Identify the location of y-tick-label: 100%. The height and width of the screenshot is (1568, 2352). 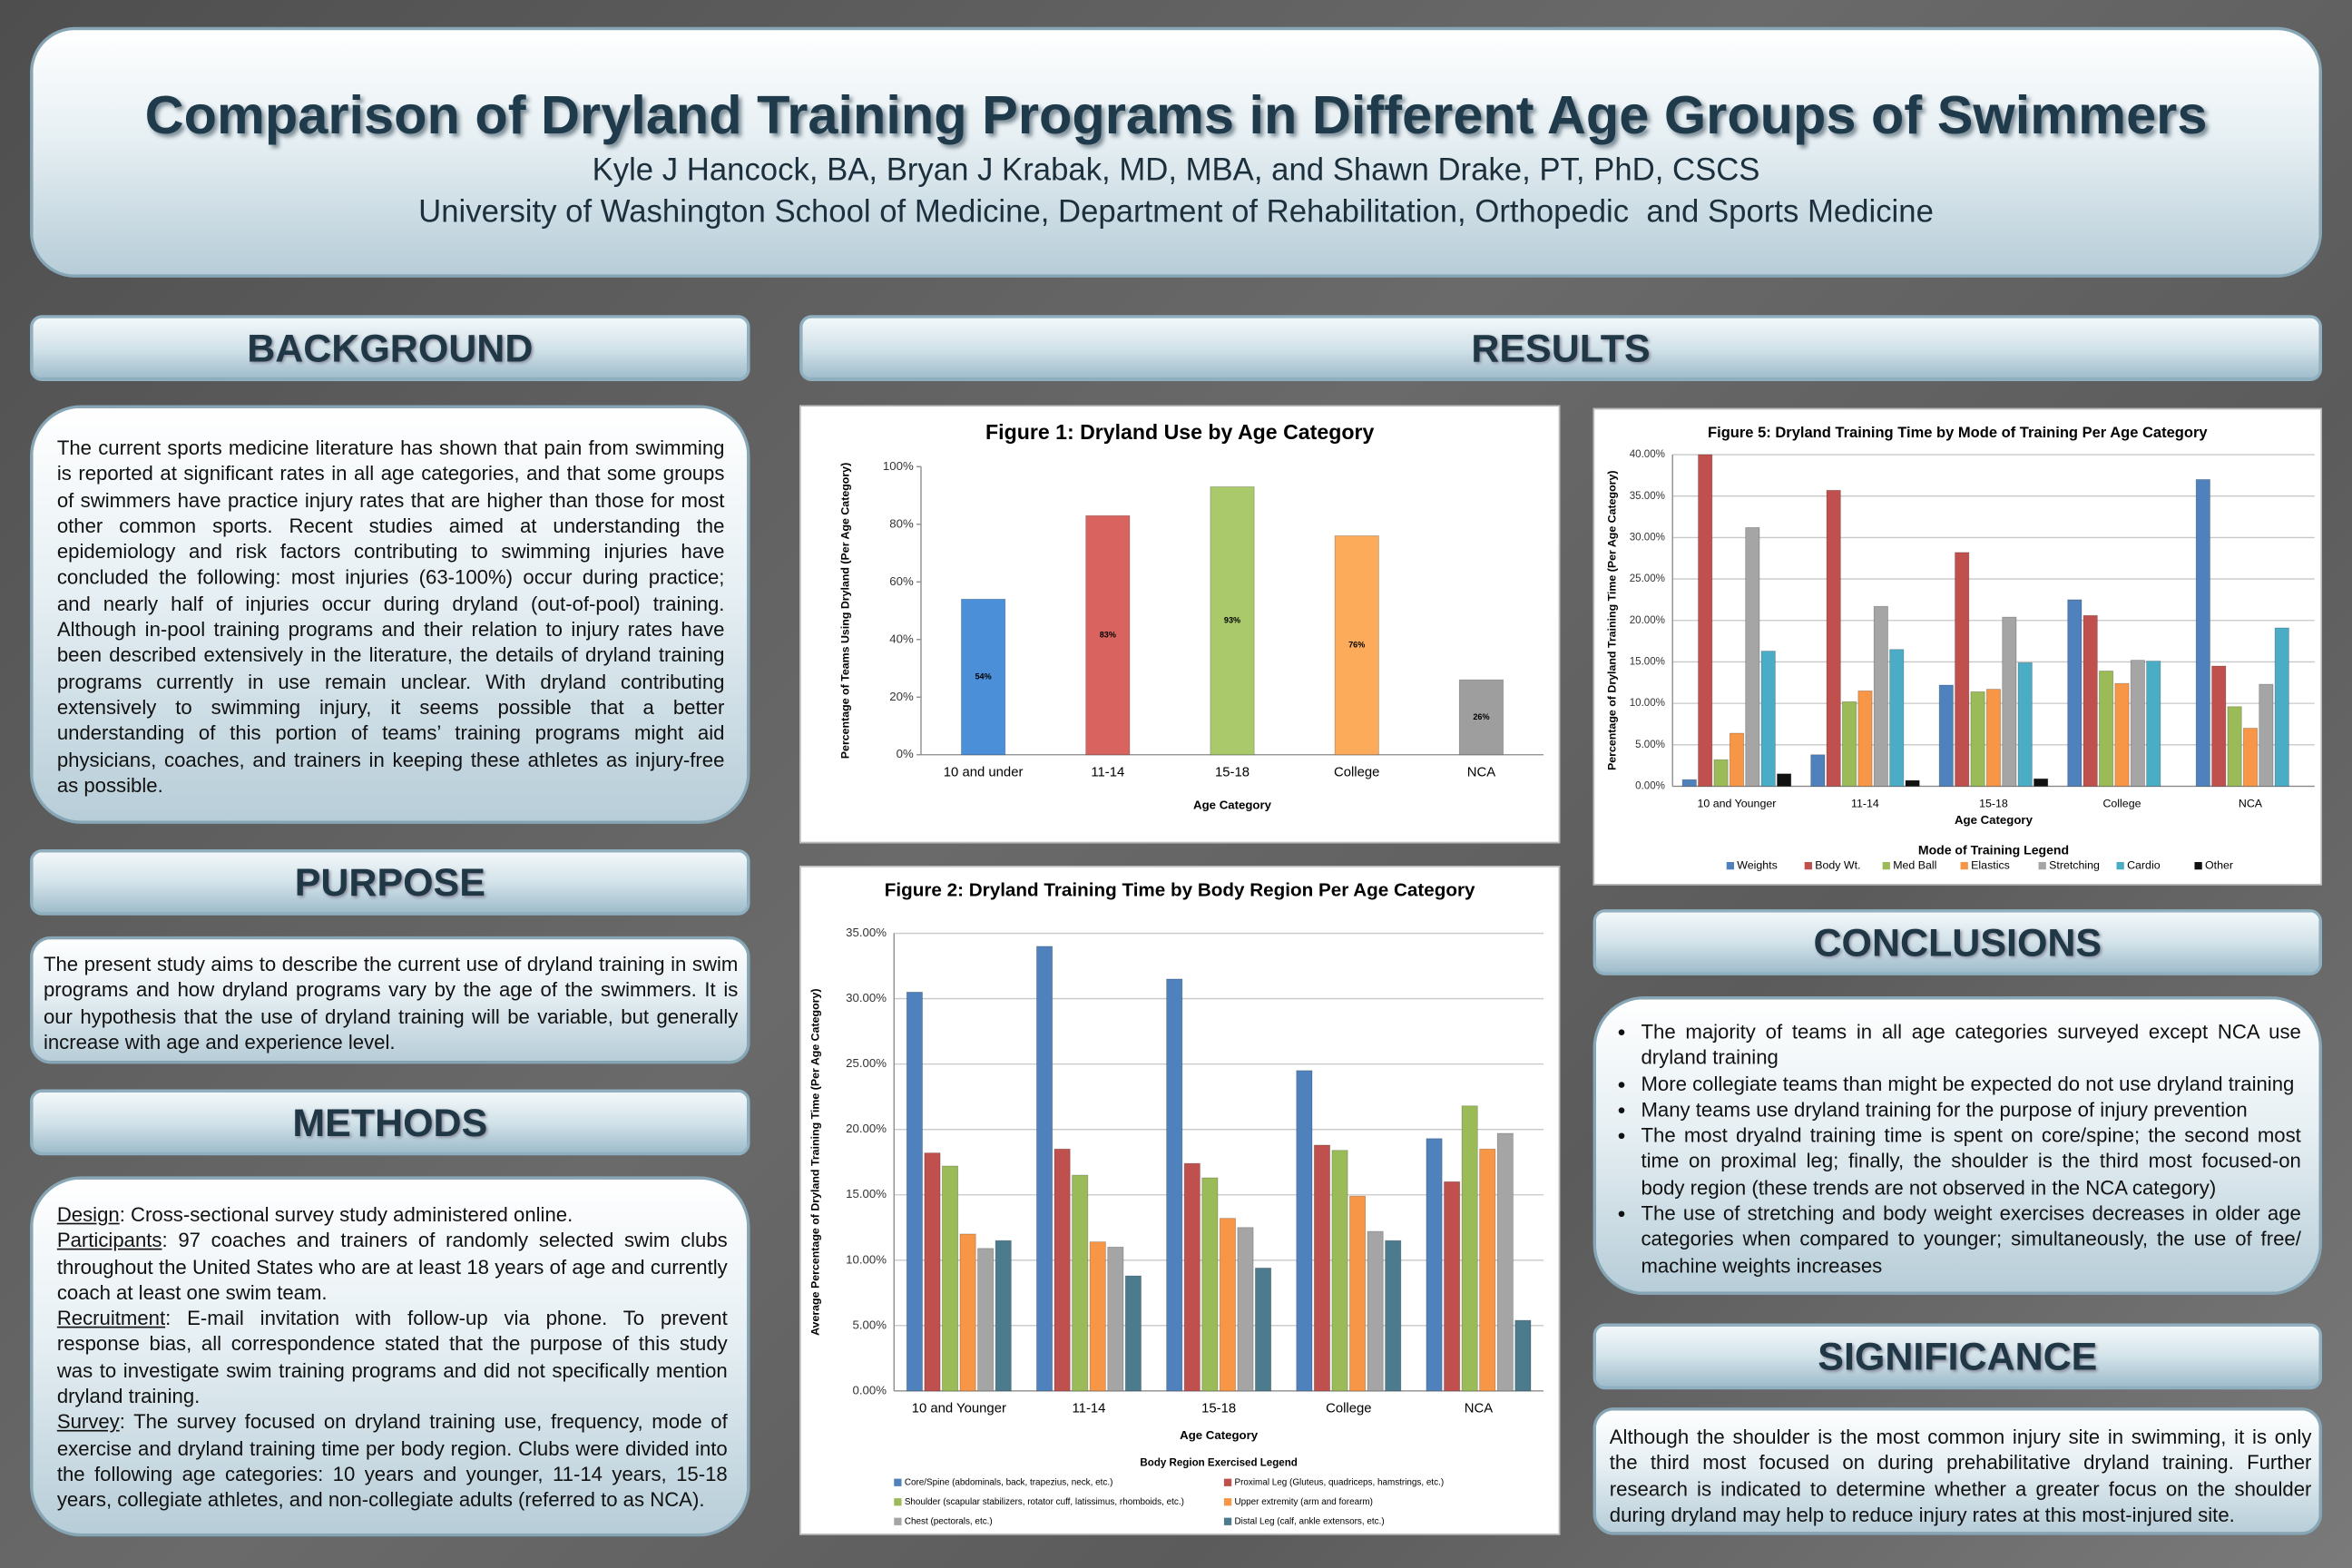
(898, 466).